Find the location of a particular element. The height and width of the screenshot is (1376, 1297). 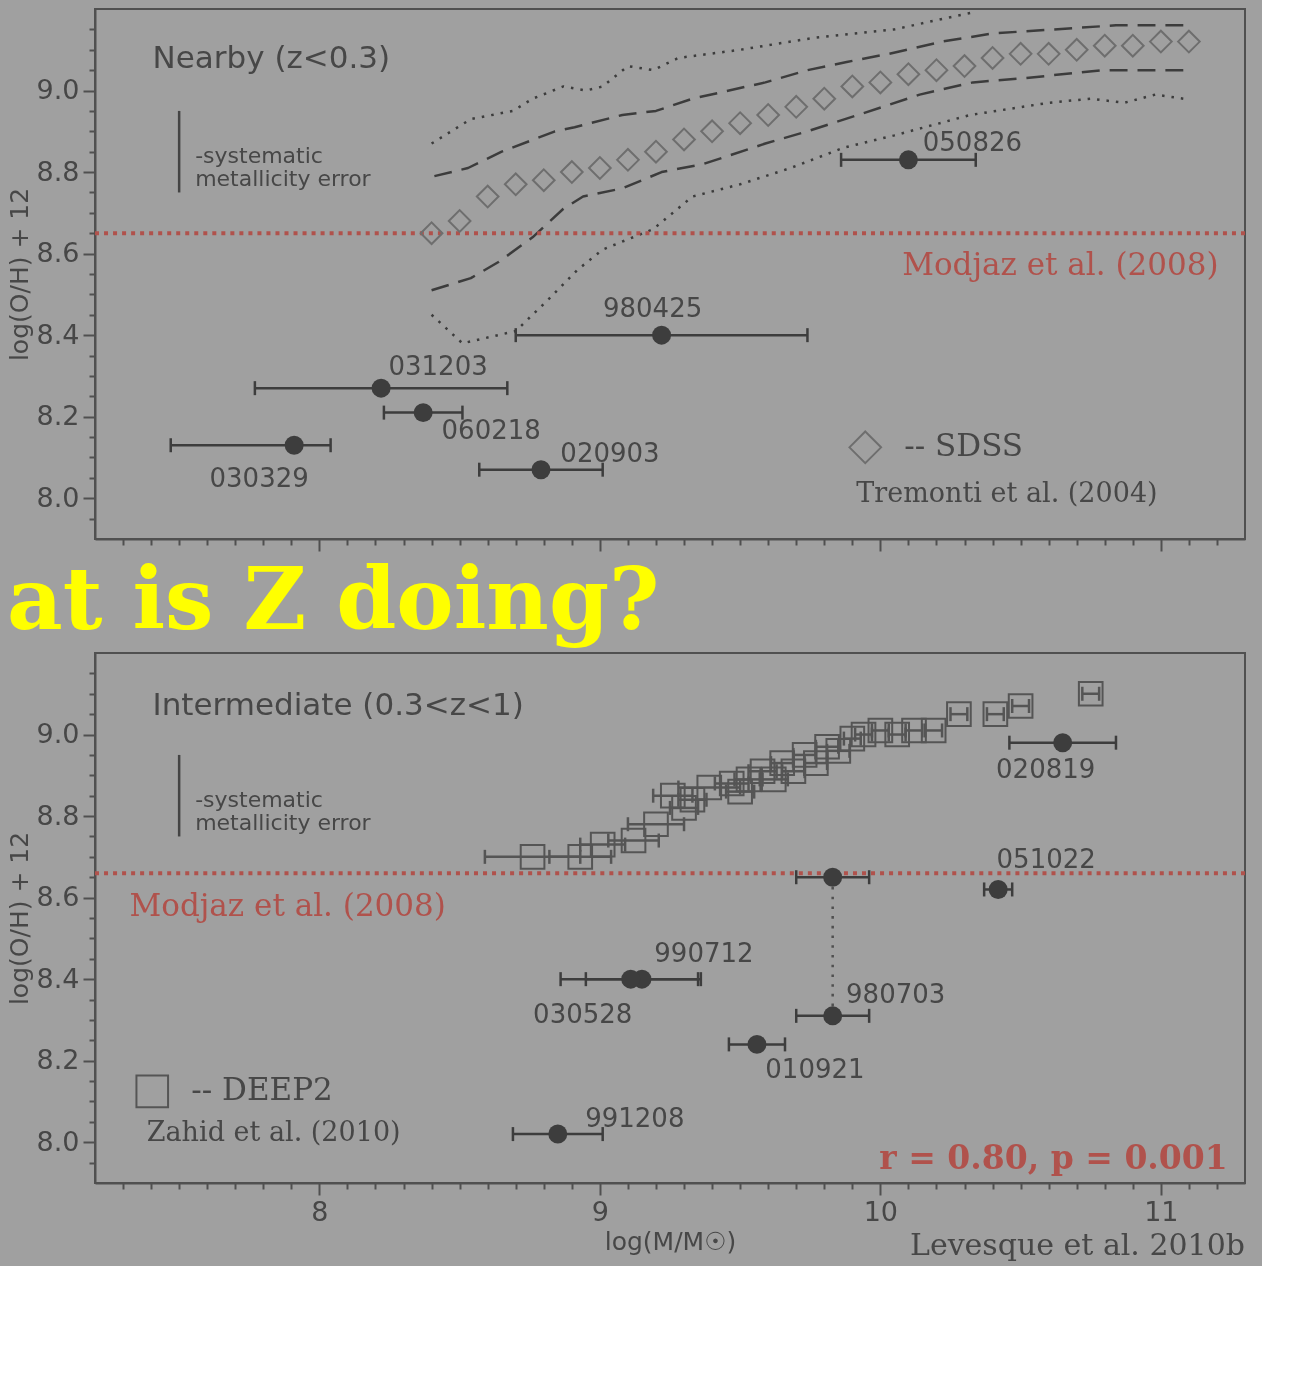

annotation: 060218 is located at coordinates (491, 429).